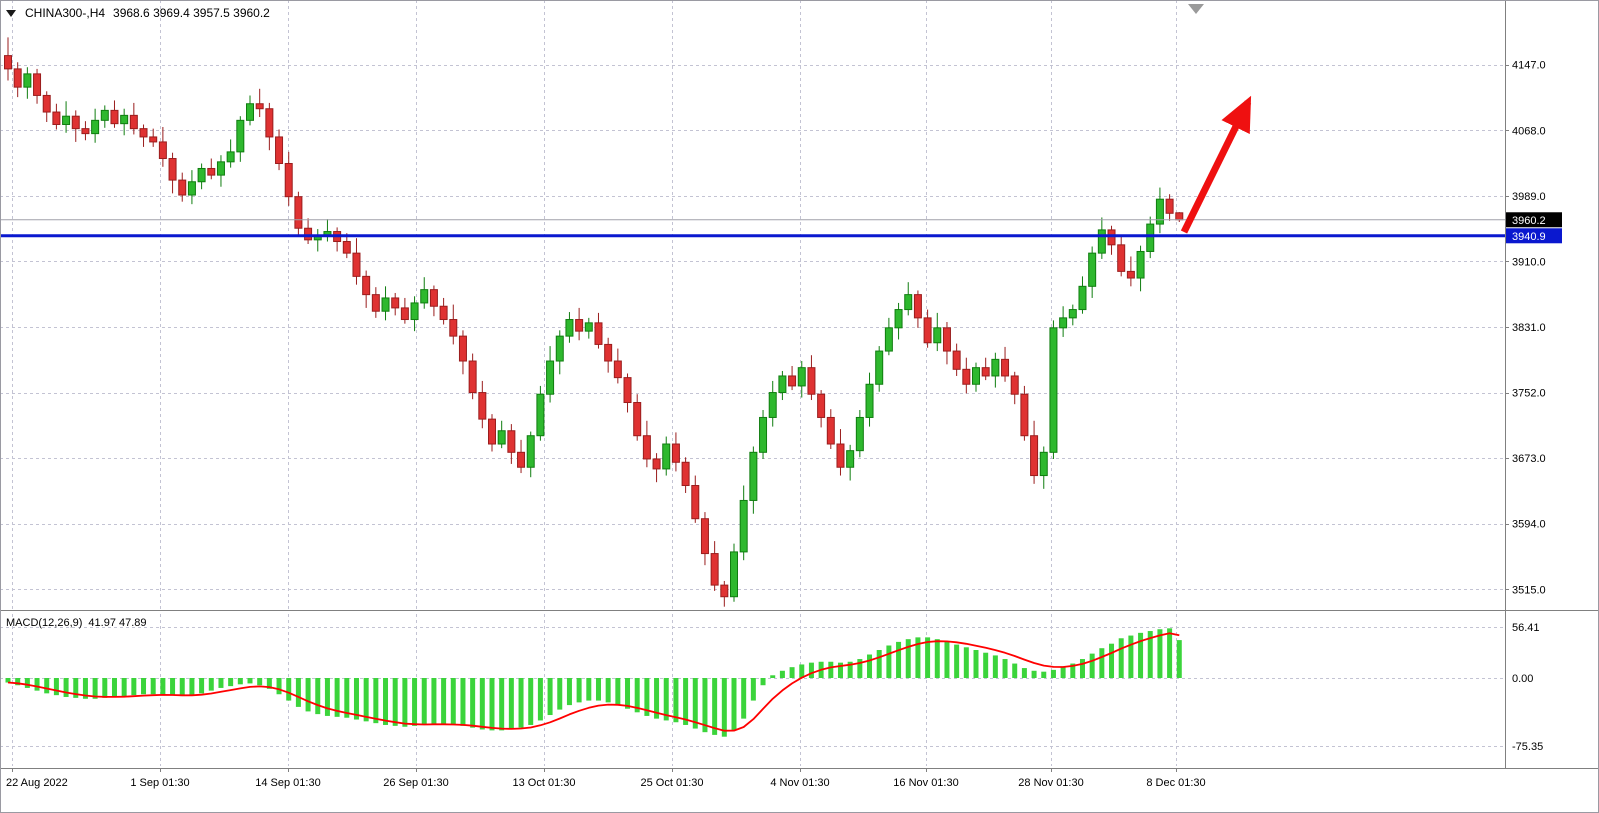 This screenshot has height=813, width=1599. Describe the element at coordinates (672, 783) in the screenshot. I see `svg-text: 25 Oct 01:30` at that location.